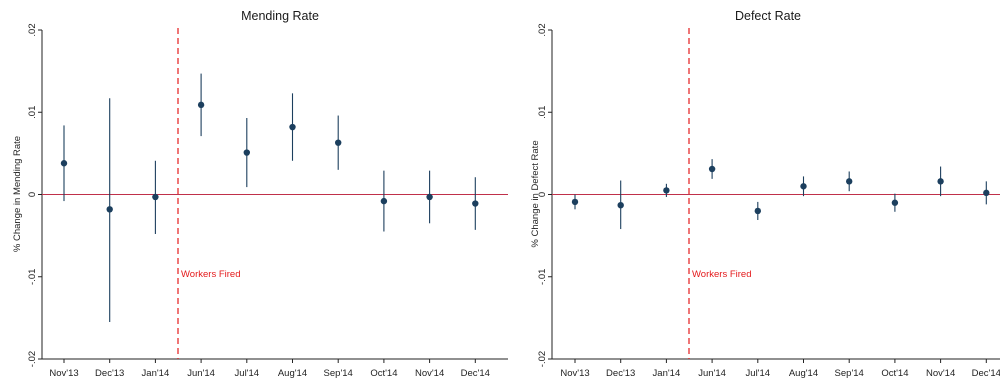 The height and width of the screenshot is (381, 1000). What do you see at coordinates (768, 16) in the screenshot?
I see `chart-title: Defect Rate` at bounding box center [768, 16].